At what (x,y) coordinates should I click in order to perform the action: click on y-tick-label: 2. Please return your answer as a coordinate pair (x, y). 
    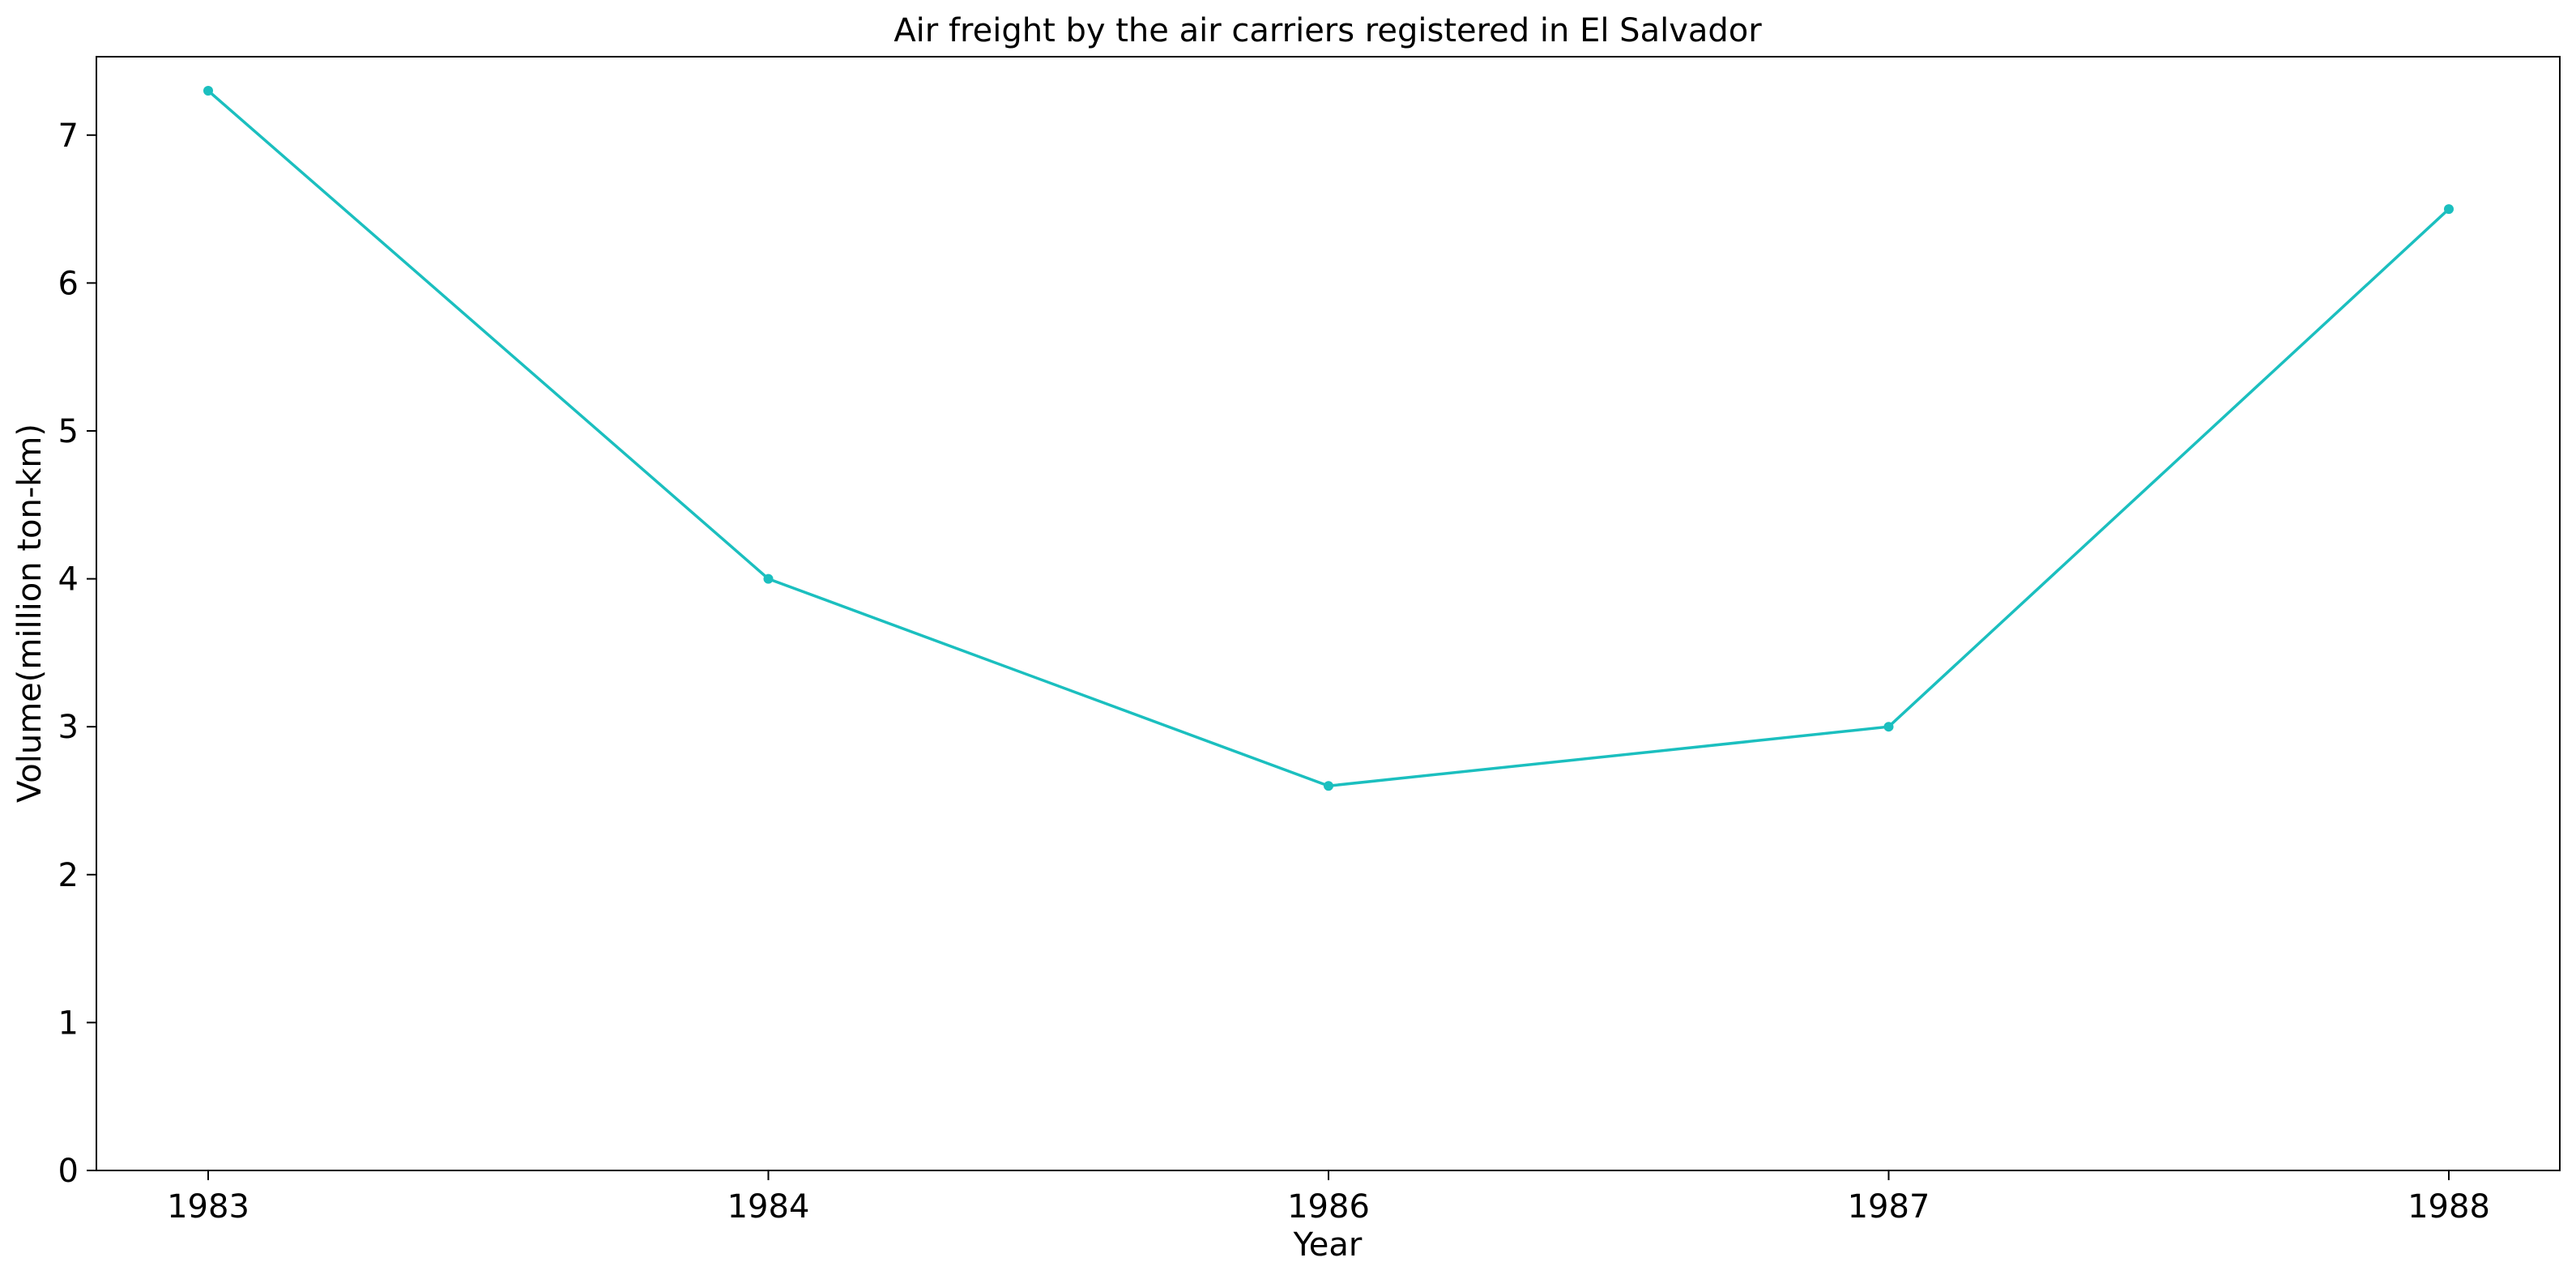
    Looking at the image, I should click on (69, 875).